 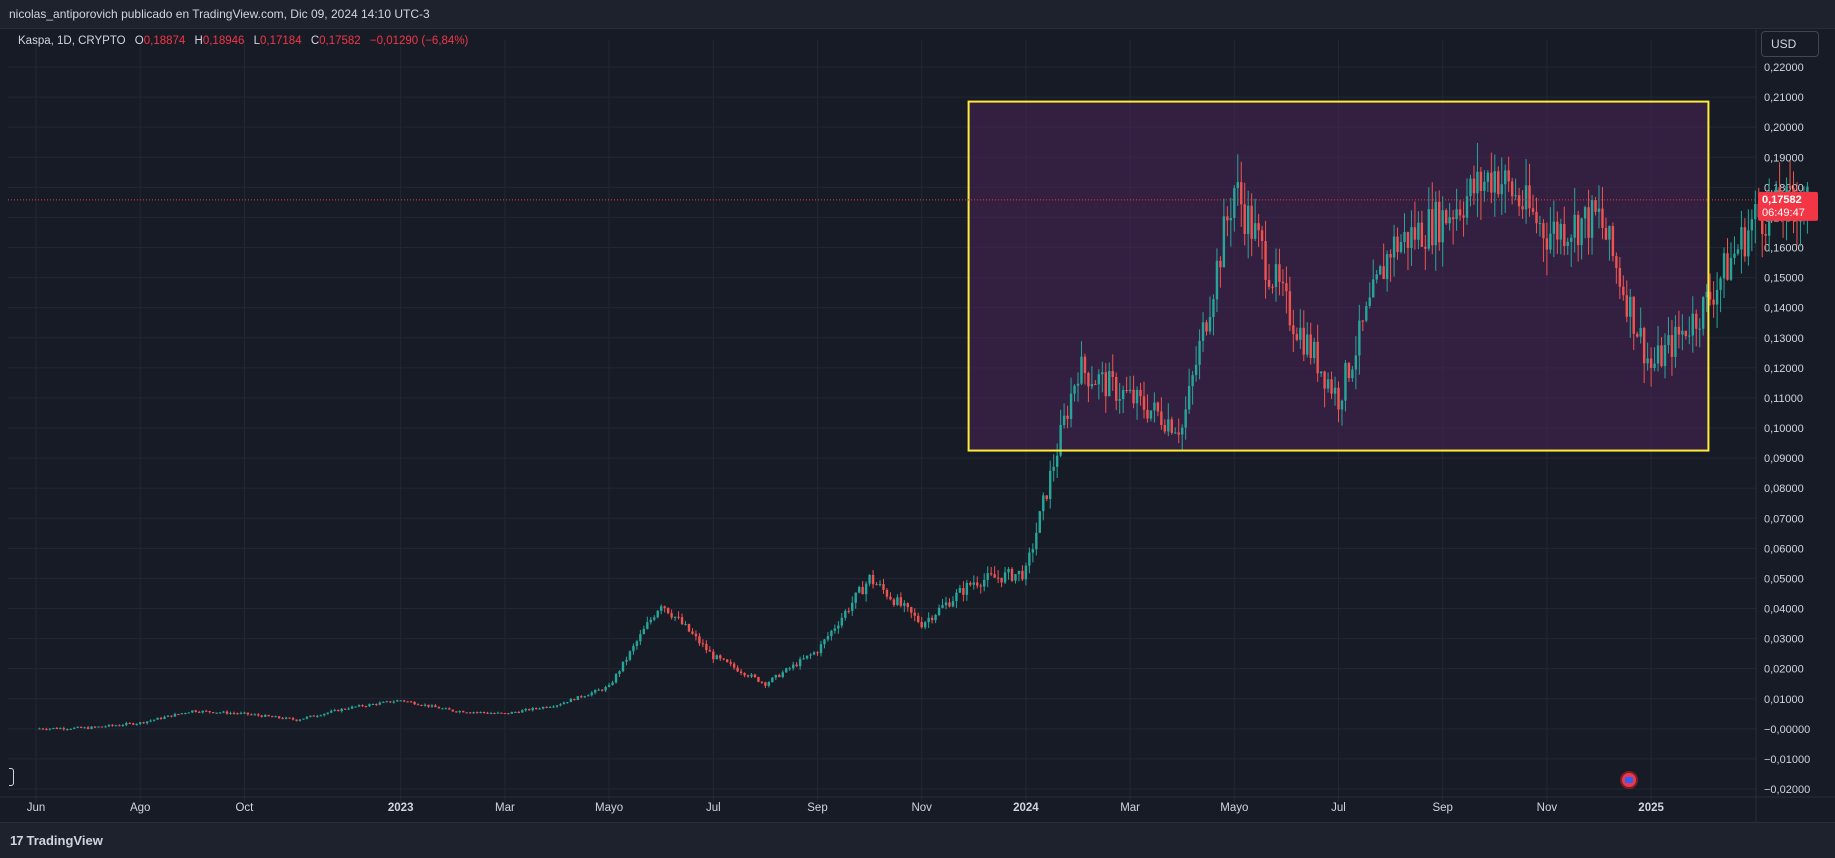 I want to click on y-tick-label: 0,05000, so click(x=1784, y=579).